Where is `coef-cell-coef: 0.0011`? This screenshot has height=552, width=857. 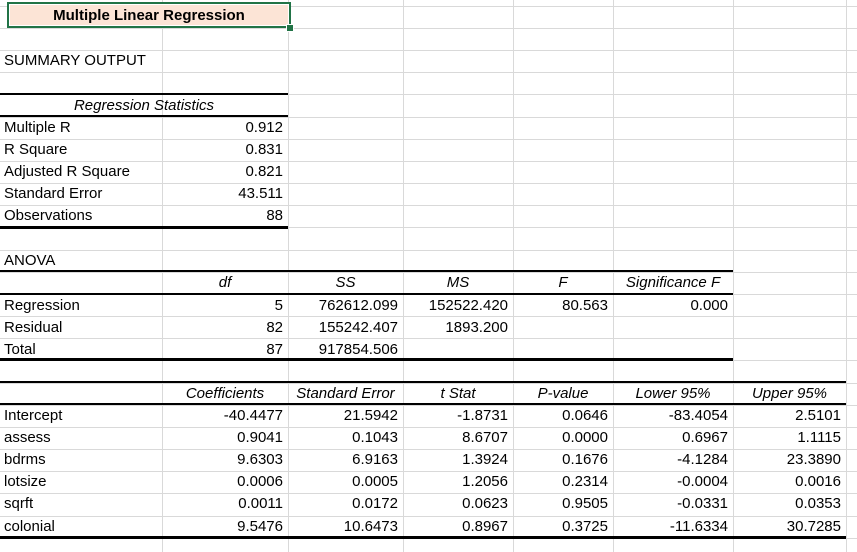
coef-cell-coef: 0.0011 is located at coordinates (260, 503).